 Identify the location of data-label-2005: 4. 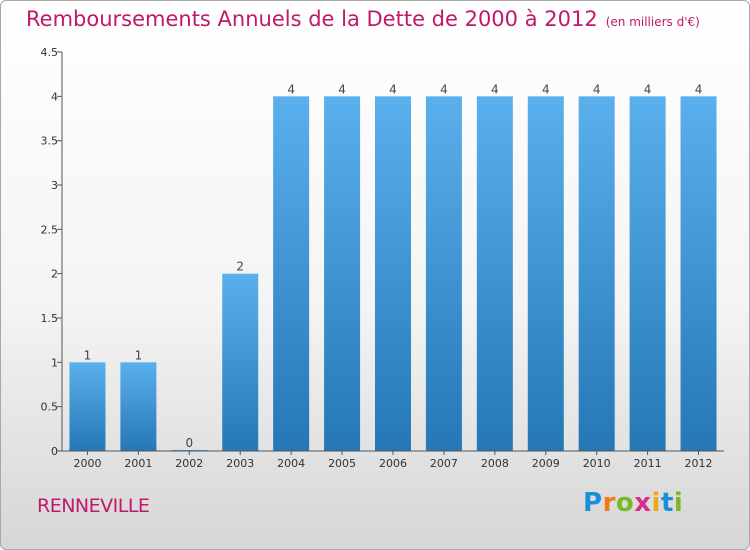
(342, 89).